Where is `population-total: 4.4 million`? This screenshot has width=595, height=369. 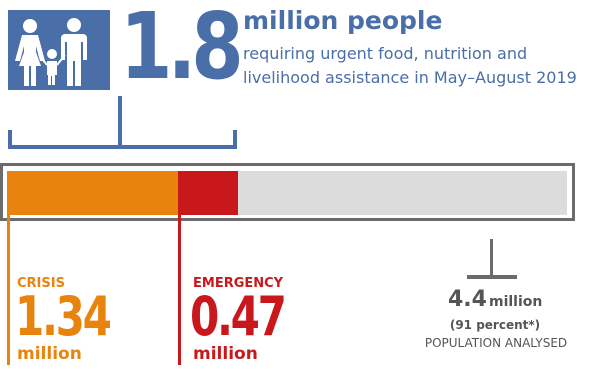
population-total: 4.4 million is located at coordinates (495, 299).